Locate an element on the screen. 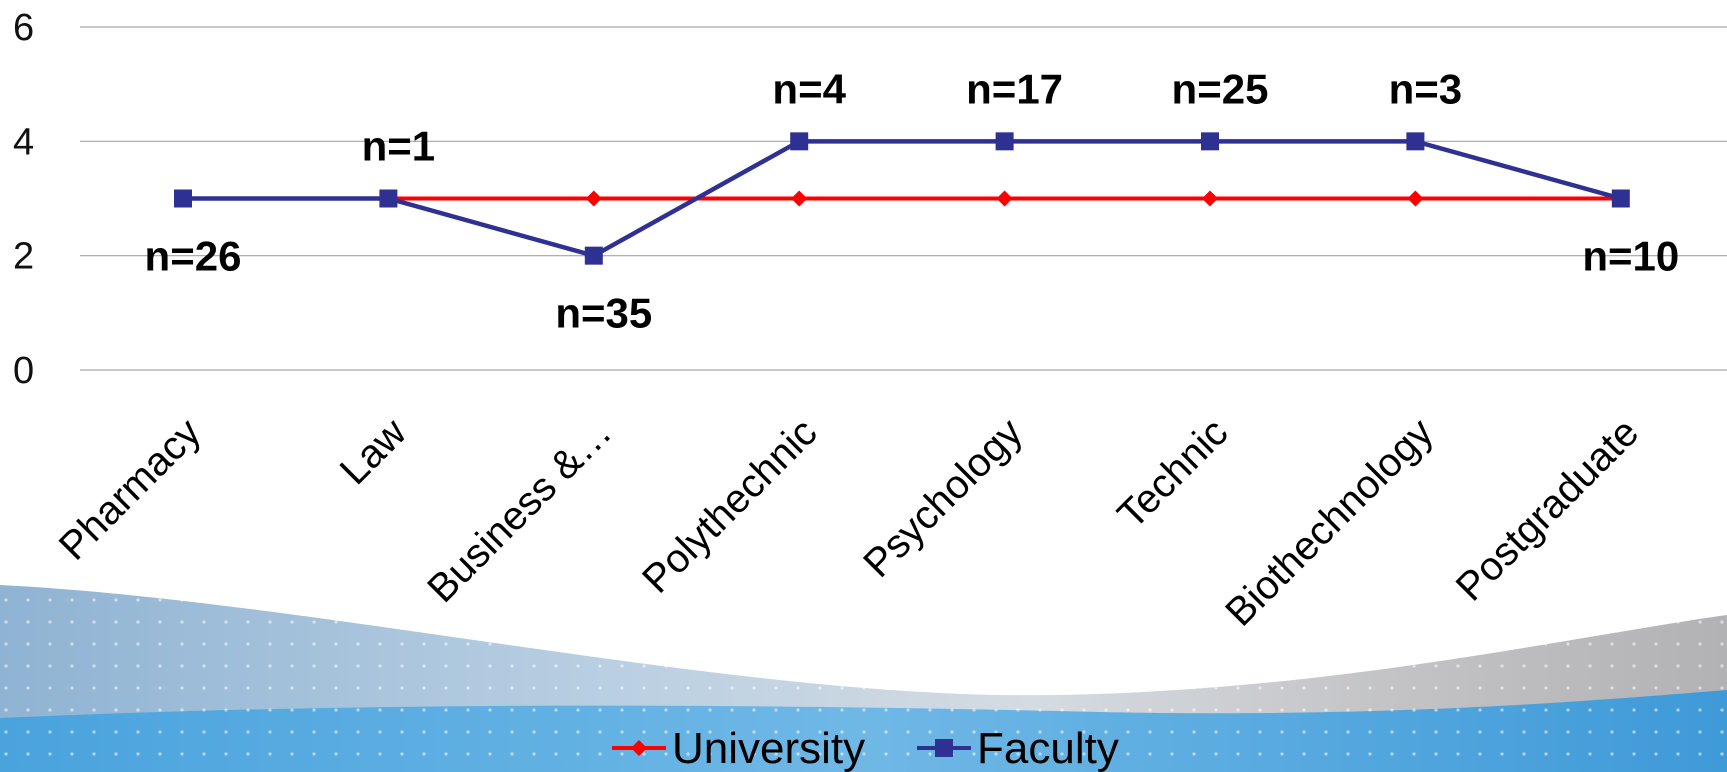  x-category-label: Psychology is located at coordinates (943, 498).